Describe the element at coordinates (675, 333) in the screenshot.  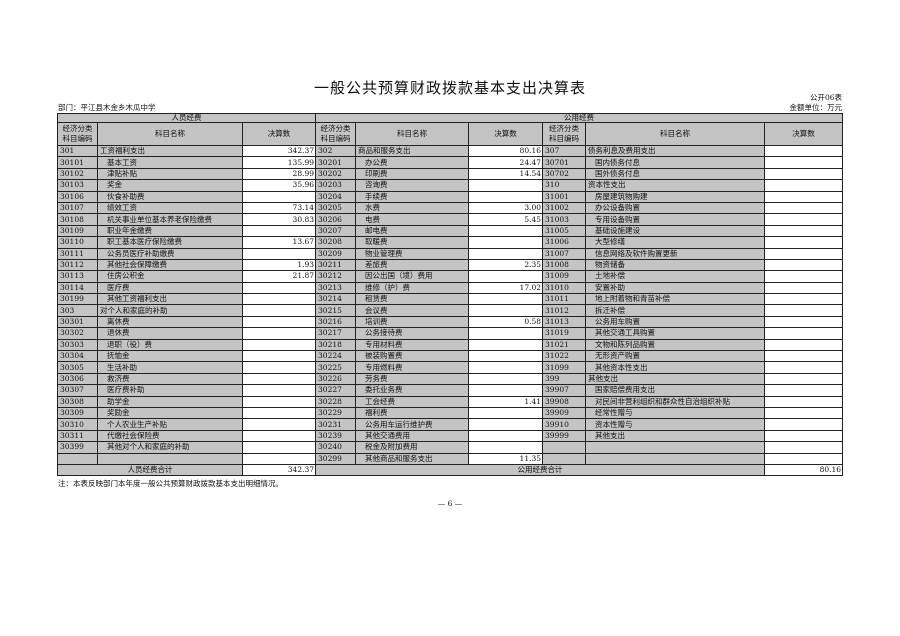
I see `item-name: 其他交通工具购置` at that location.